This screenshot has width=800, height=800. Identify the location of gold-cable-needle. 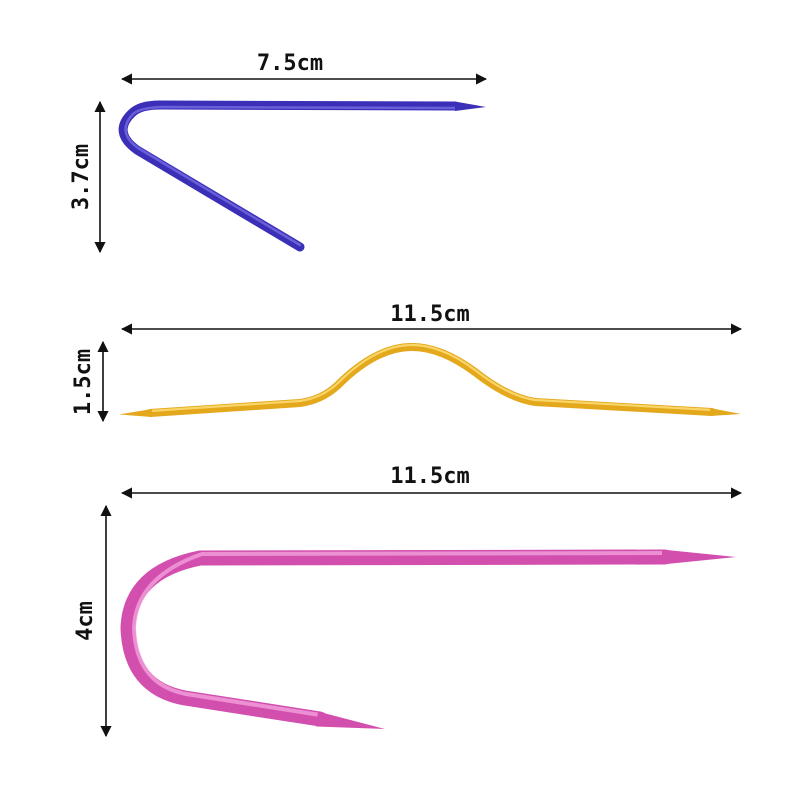
(430, 379).